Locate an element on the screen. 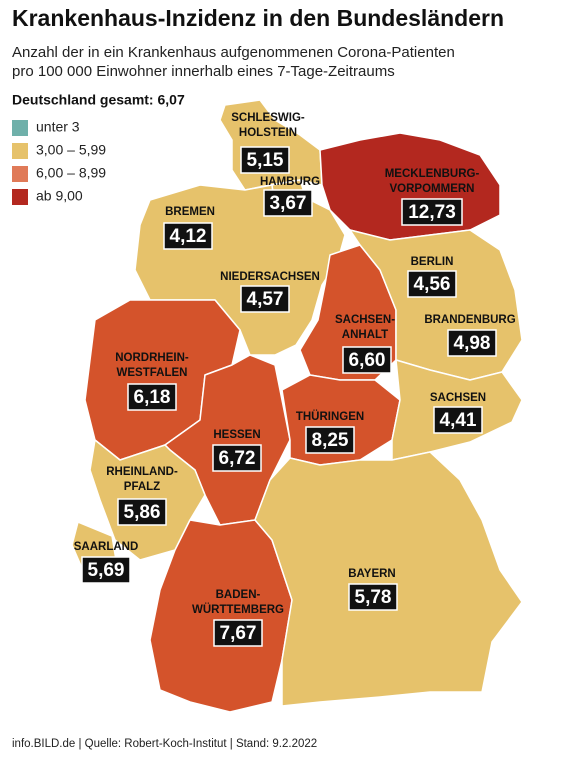 The width and height of the screenshot is (567, 758). state-name: THÜRINGEN is located at coordinates (330, 416).